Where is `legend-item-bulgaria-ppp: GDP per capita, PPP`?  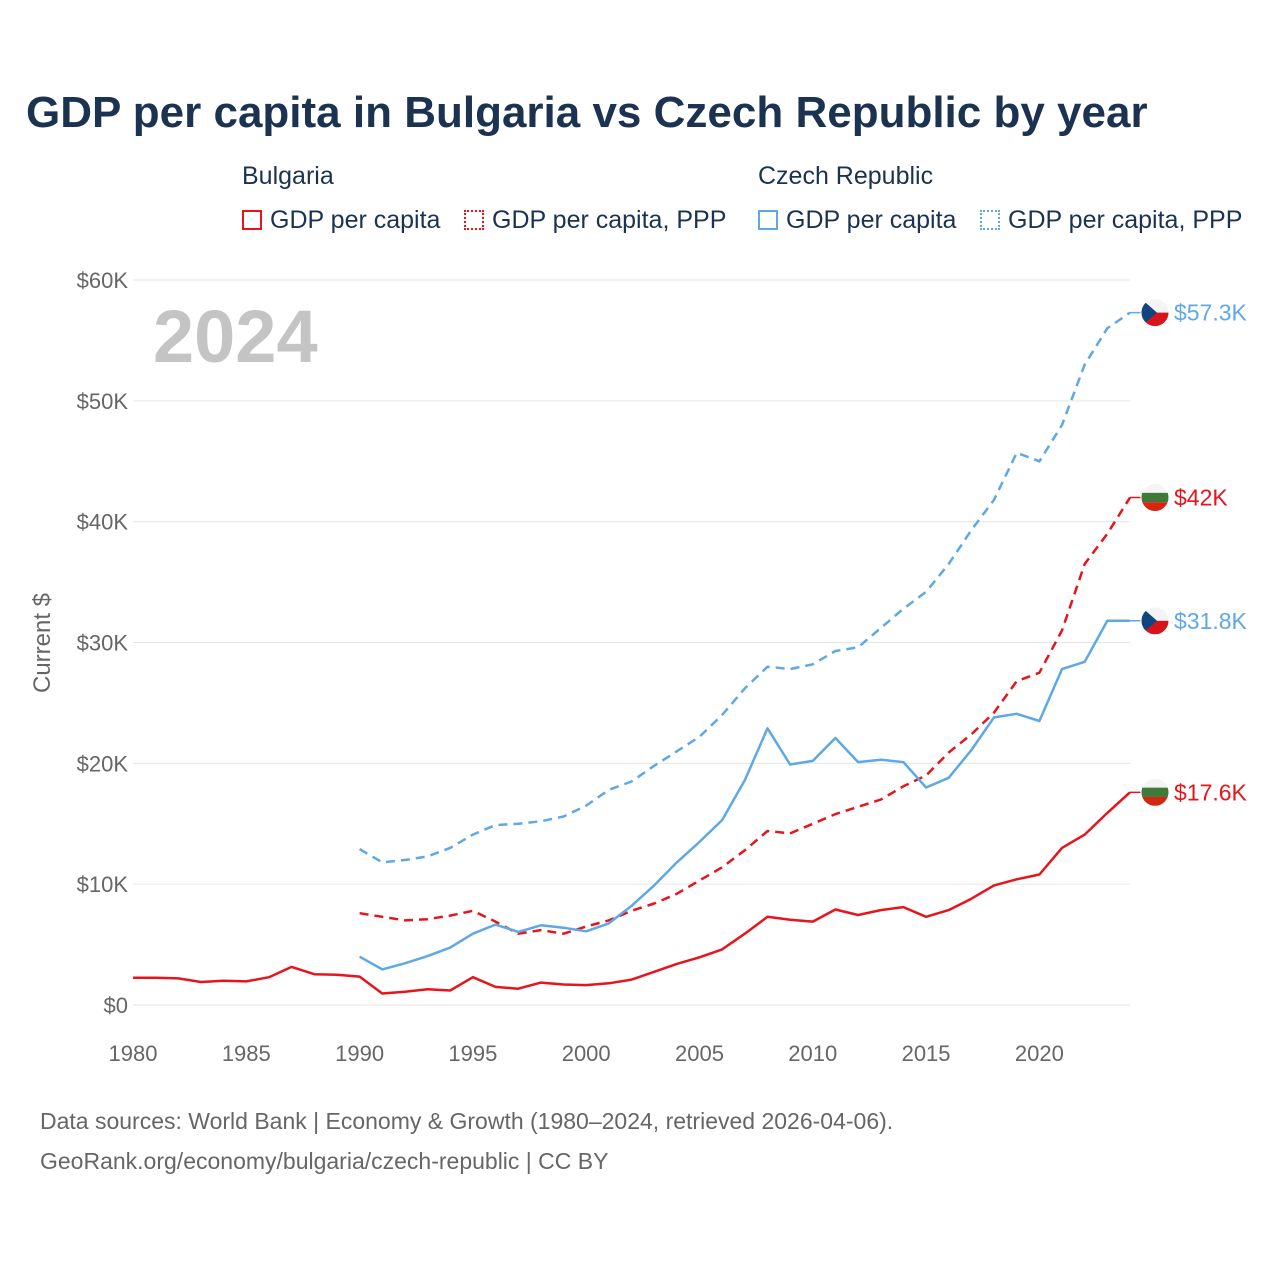 legend-item-bulgaria-ppp: GDP per capita, PPP is located at coordinates (595, 220).